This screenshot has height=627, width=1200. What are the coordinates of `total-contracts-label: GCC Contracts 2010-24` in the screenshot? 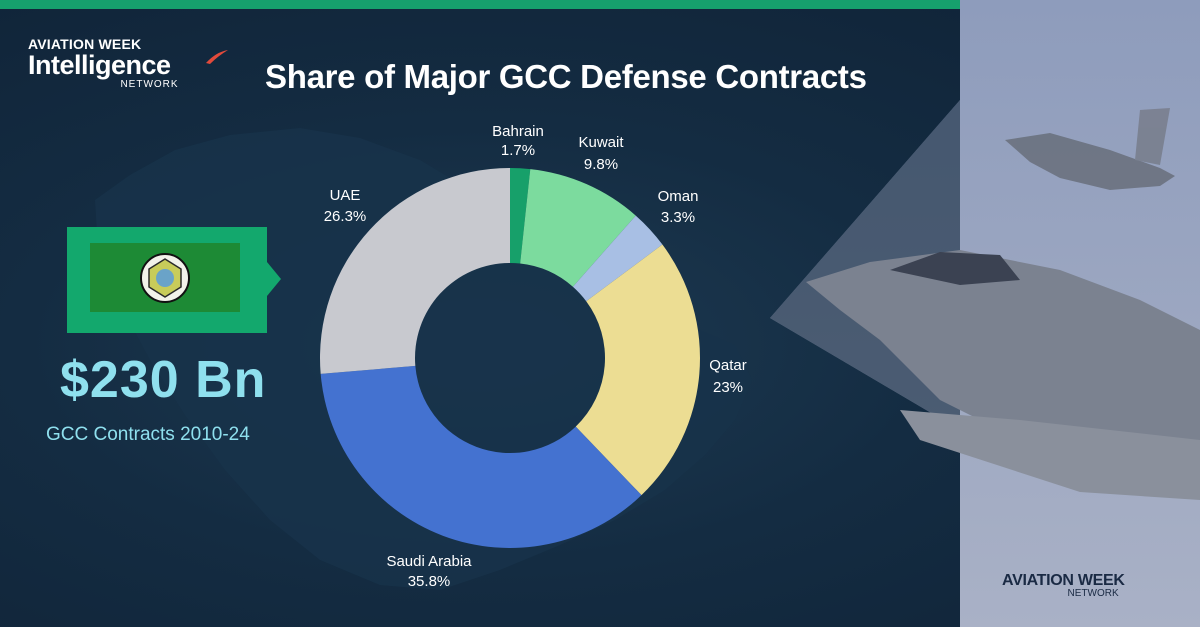 It's located at (148, 434).